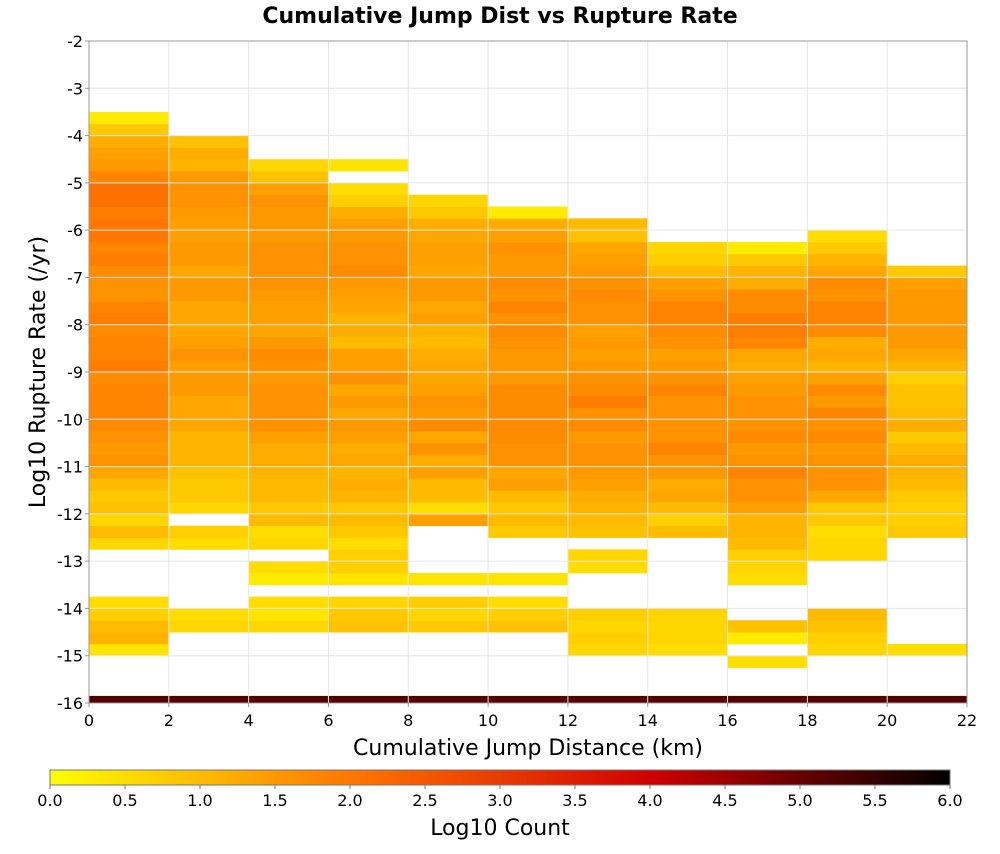 The width and height of the screenshot is (1000, 854). I want to click on colorbar-tick-label: 0.0, so click(49, 800).